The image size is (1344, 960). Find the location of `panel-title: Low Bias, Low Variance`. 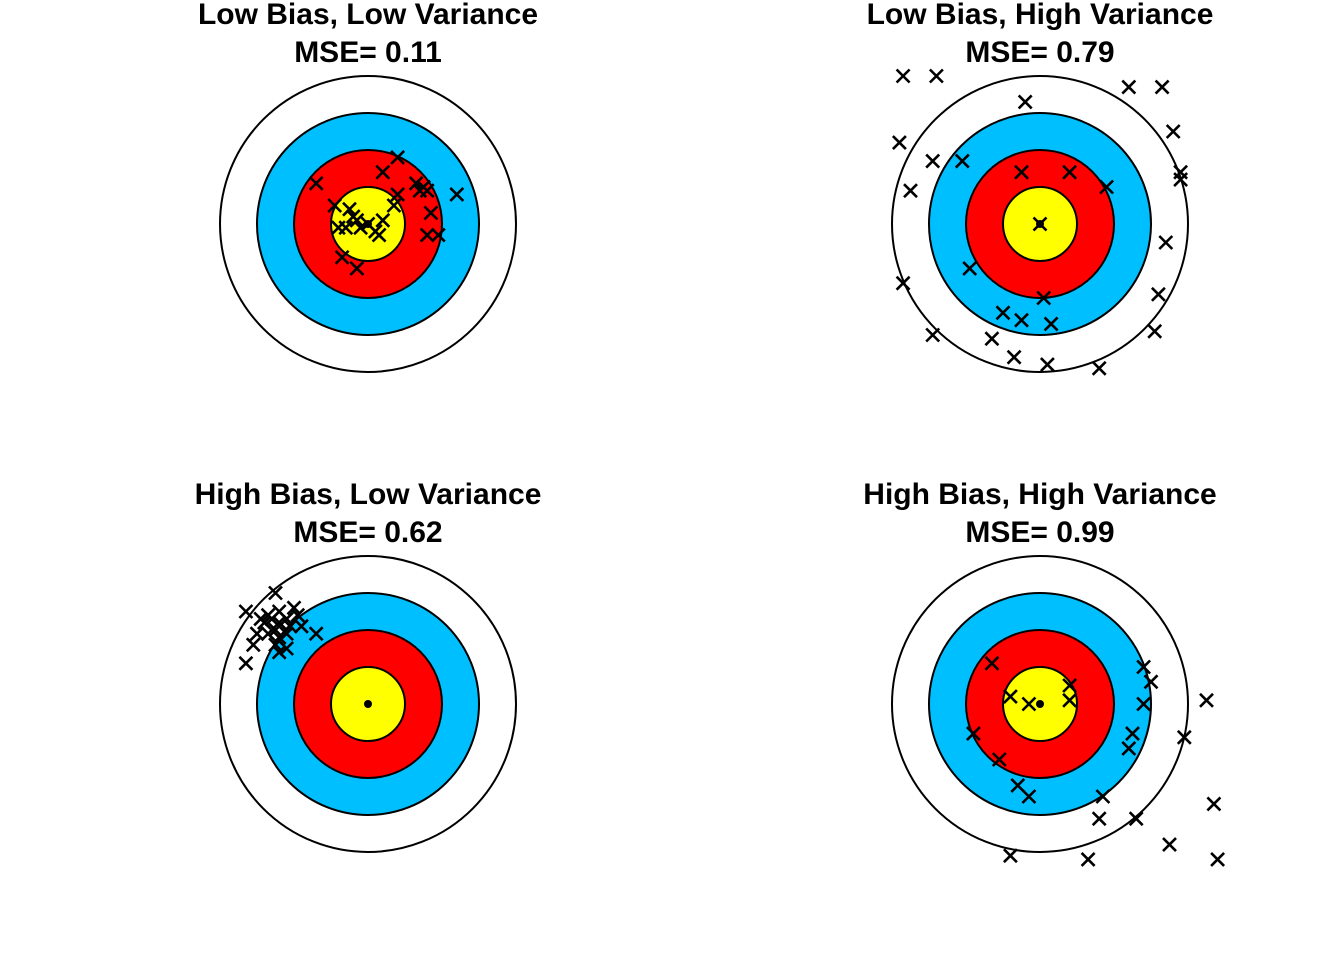

panel-title: Low Bias, Low Variance is located at coordinates (368, 15).